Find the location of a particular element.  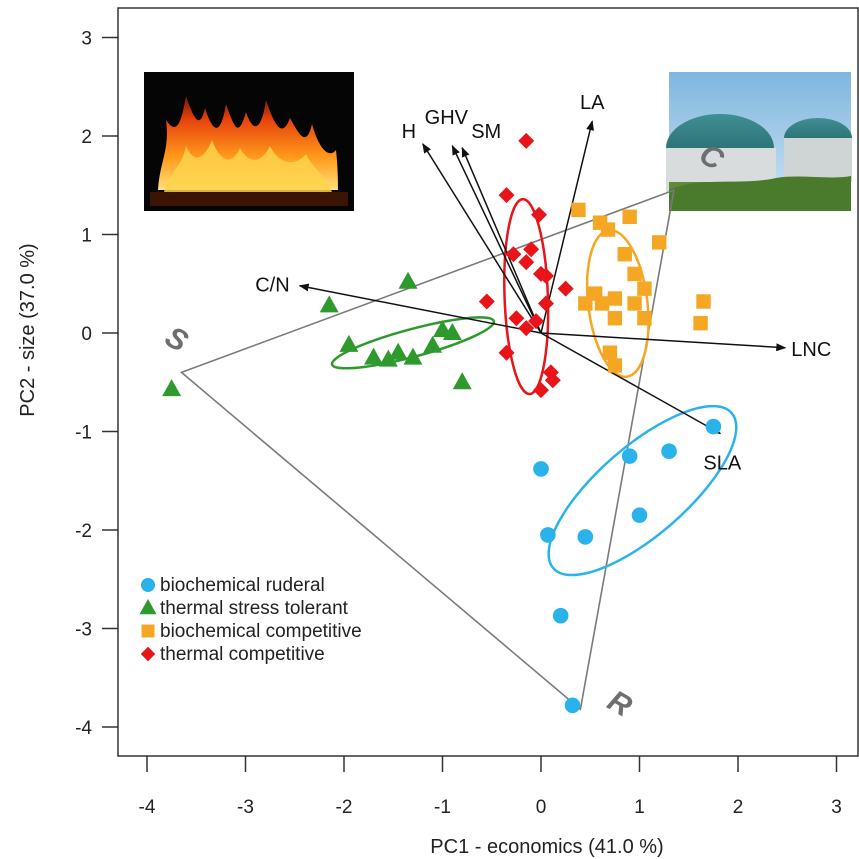

fire-photo is located at coordinates (249, 141).